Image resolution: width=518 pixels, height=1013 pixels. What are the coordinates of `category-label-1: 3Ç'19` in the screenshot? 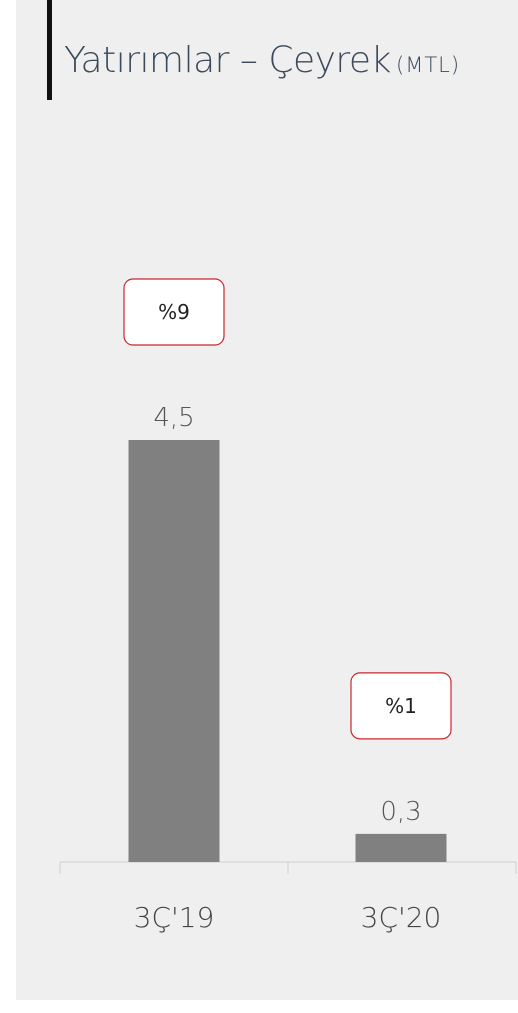 It's located at (174, 917).